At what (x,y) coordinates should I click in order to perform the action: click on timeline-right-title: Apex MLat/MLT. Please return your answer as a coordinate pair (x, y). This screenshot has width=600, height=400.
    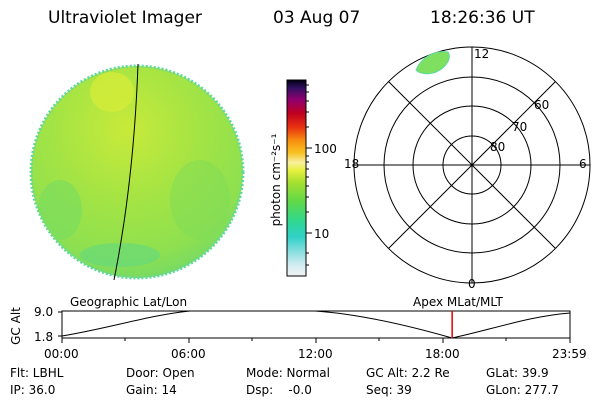
    Looking at the image, I should click on (458, 302).